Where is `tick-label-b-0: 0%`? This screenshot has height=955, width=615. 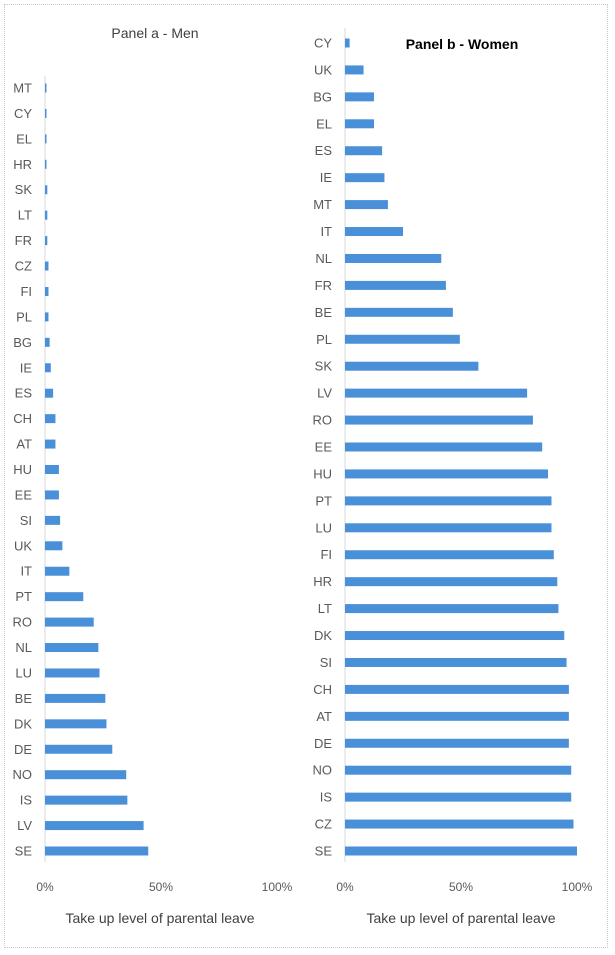 tick-label-b-0: 0% is located at coordinates (345, 887).